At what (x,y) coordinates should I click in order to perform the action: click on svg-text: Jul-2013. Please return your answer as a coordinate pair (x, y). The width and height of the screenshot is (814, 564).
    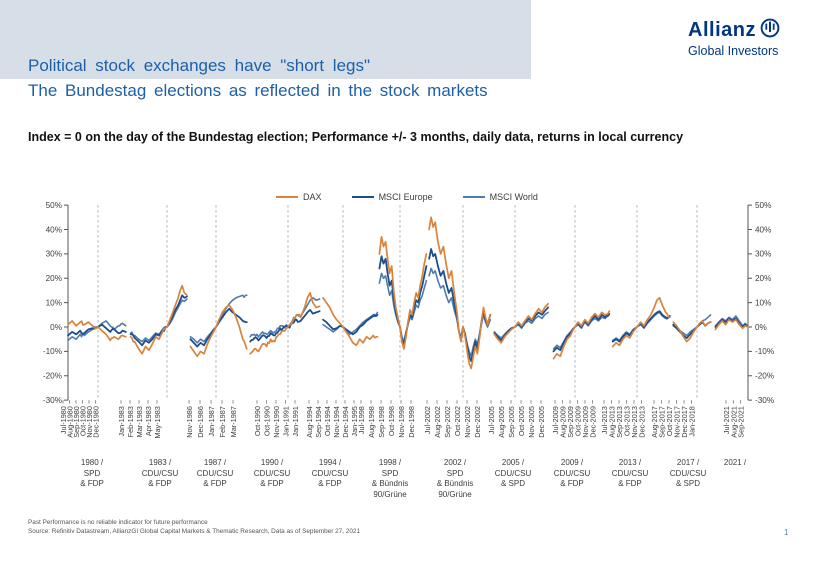
    Looking at the image, I should click on (604, 420).